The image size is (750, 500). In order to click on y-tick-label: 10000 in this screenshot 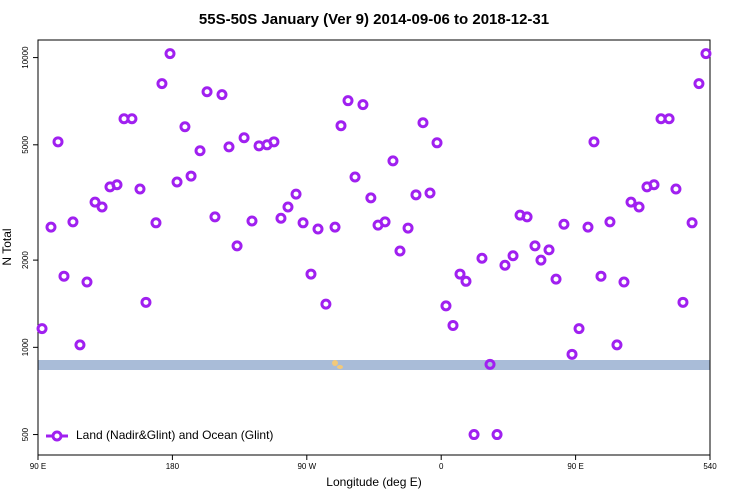, I will do `click(25, 57)`.